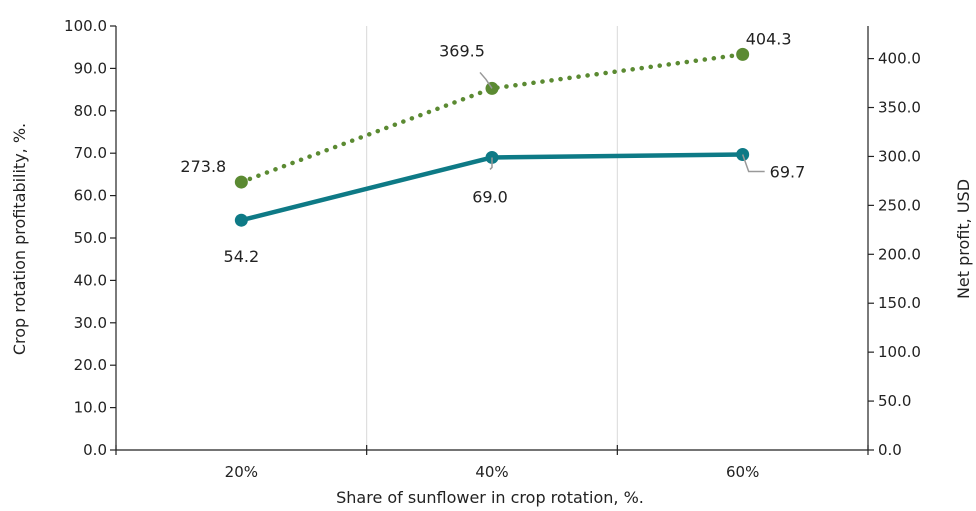 The image size is (976, 511). What do you see at coordinates (788, 171) in the screenshot?
I see `data-label: 69.7` at bounding box center [788, 171].